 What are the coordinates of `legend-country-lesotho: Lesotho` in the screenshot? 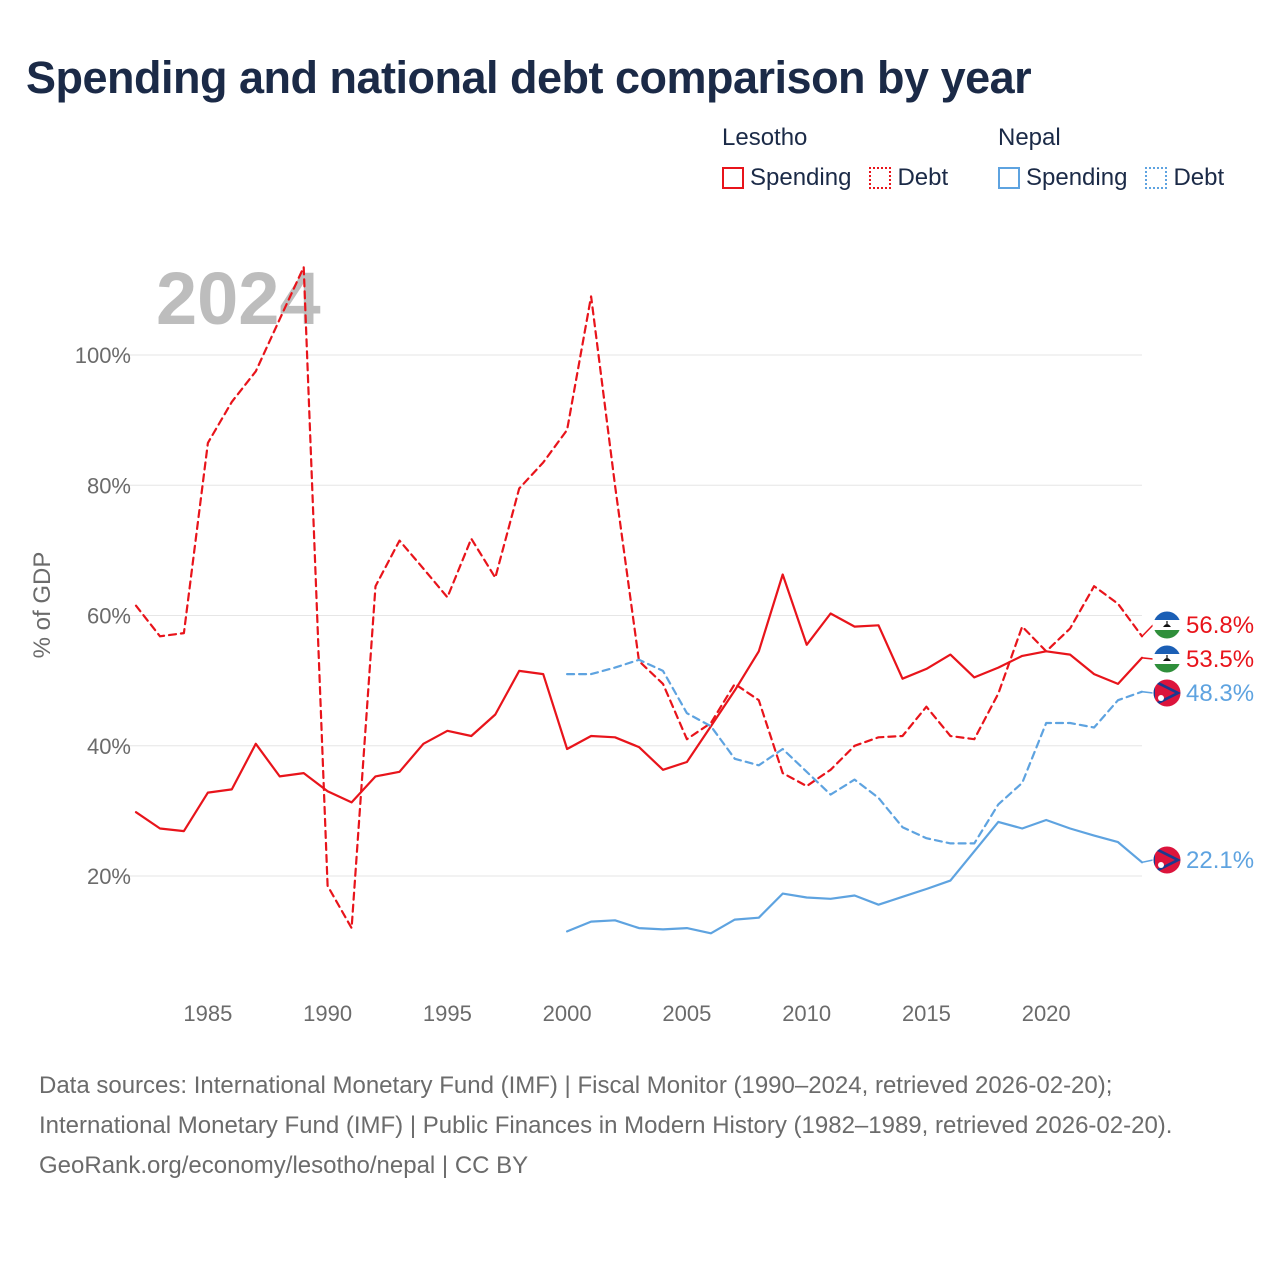 It's located at (765, 137).